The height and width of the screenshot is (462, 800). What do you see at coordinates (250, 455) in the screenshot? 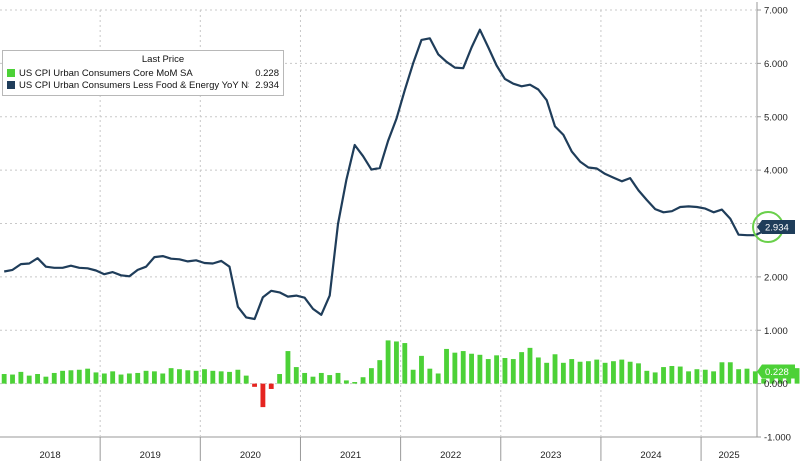
I see `x-tick-label: 2020` at bounding box center [250, 455].